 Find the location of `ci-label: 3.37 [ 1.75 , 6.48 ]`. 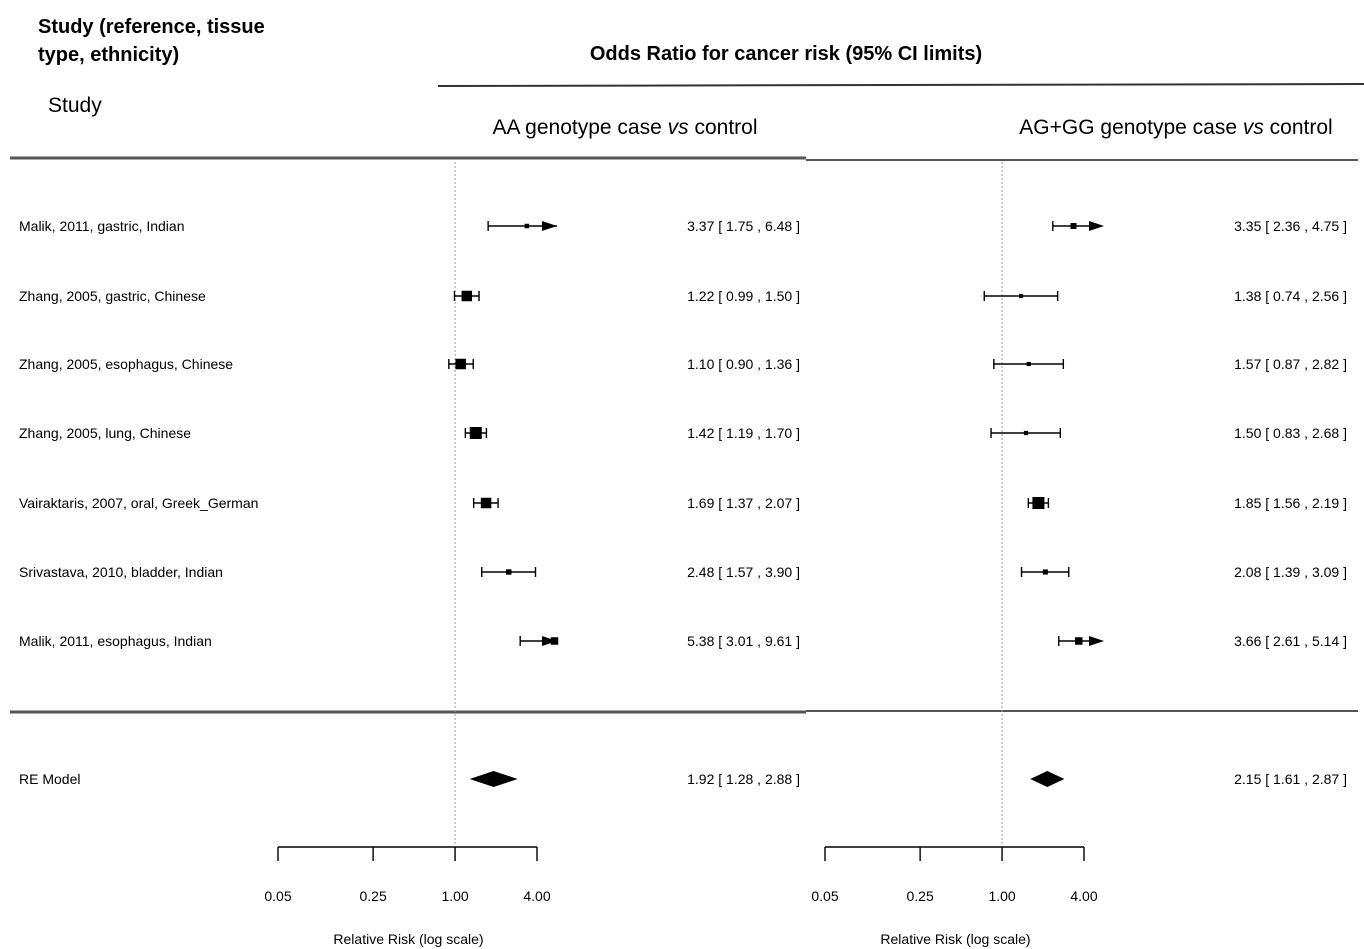

ci-label: 3.37 [ 1.75 , 6.48 ] is located at coordinates (743, 226).